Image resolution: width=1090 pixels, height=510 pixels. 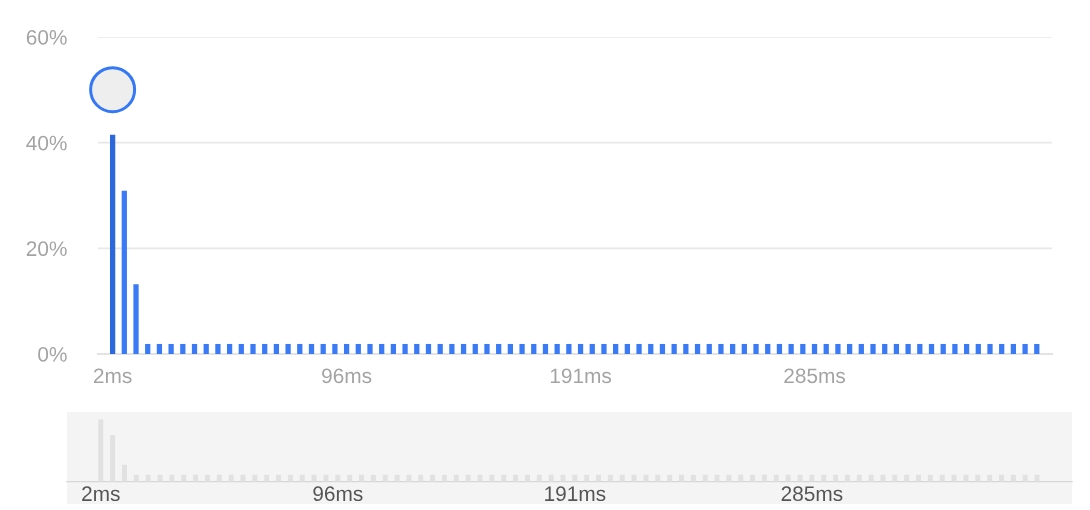 What do you see at coordinates (52, 354) in the screenshot?
I see `y-tick-label: 0%` at bounding box center [52, 354].